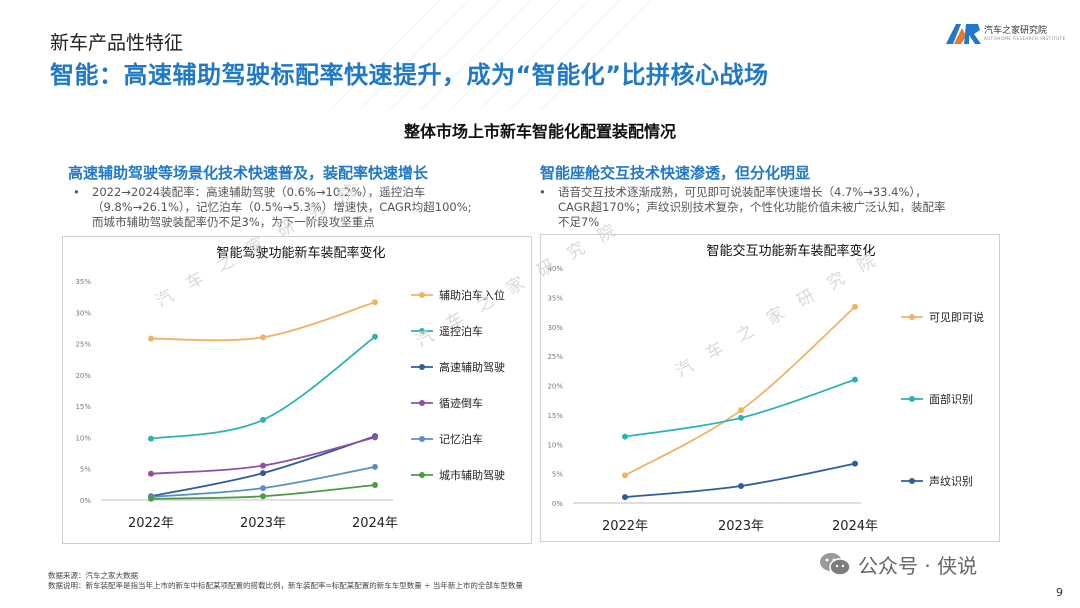  Describe the element at coordinates (1059, 592) in the screenshot. I see `page-number: 9` at that location.